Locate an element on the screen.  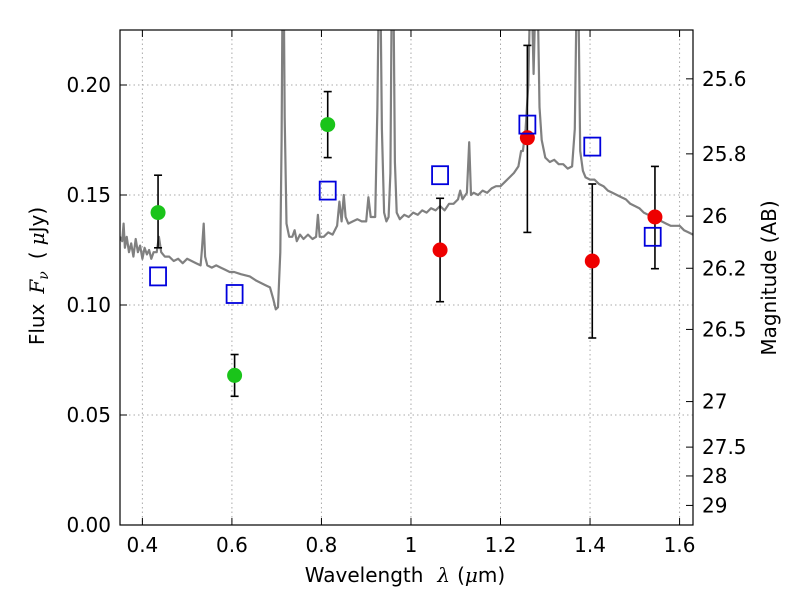
y2-tick-label: 26.5 is located at coordinates (724, 329).